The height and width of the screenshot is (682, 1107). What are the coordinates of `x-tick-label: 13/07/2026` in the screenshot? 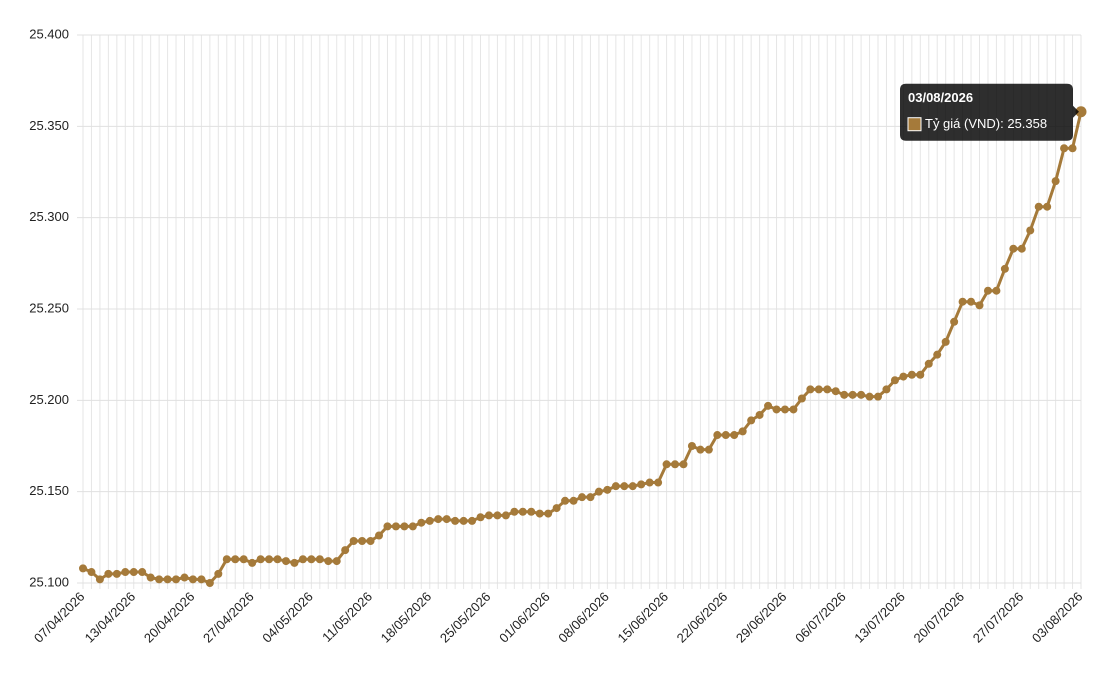 It's located at (879, 617).